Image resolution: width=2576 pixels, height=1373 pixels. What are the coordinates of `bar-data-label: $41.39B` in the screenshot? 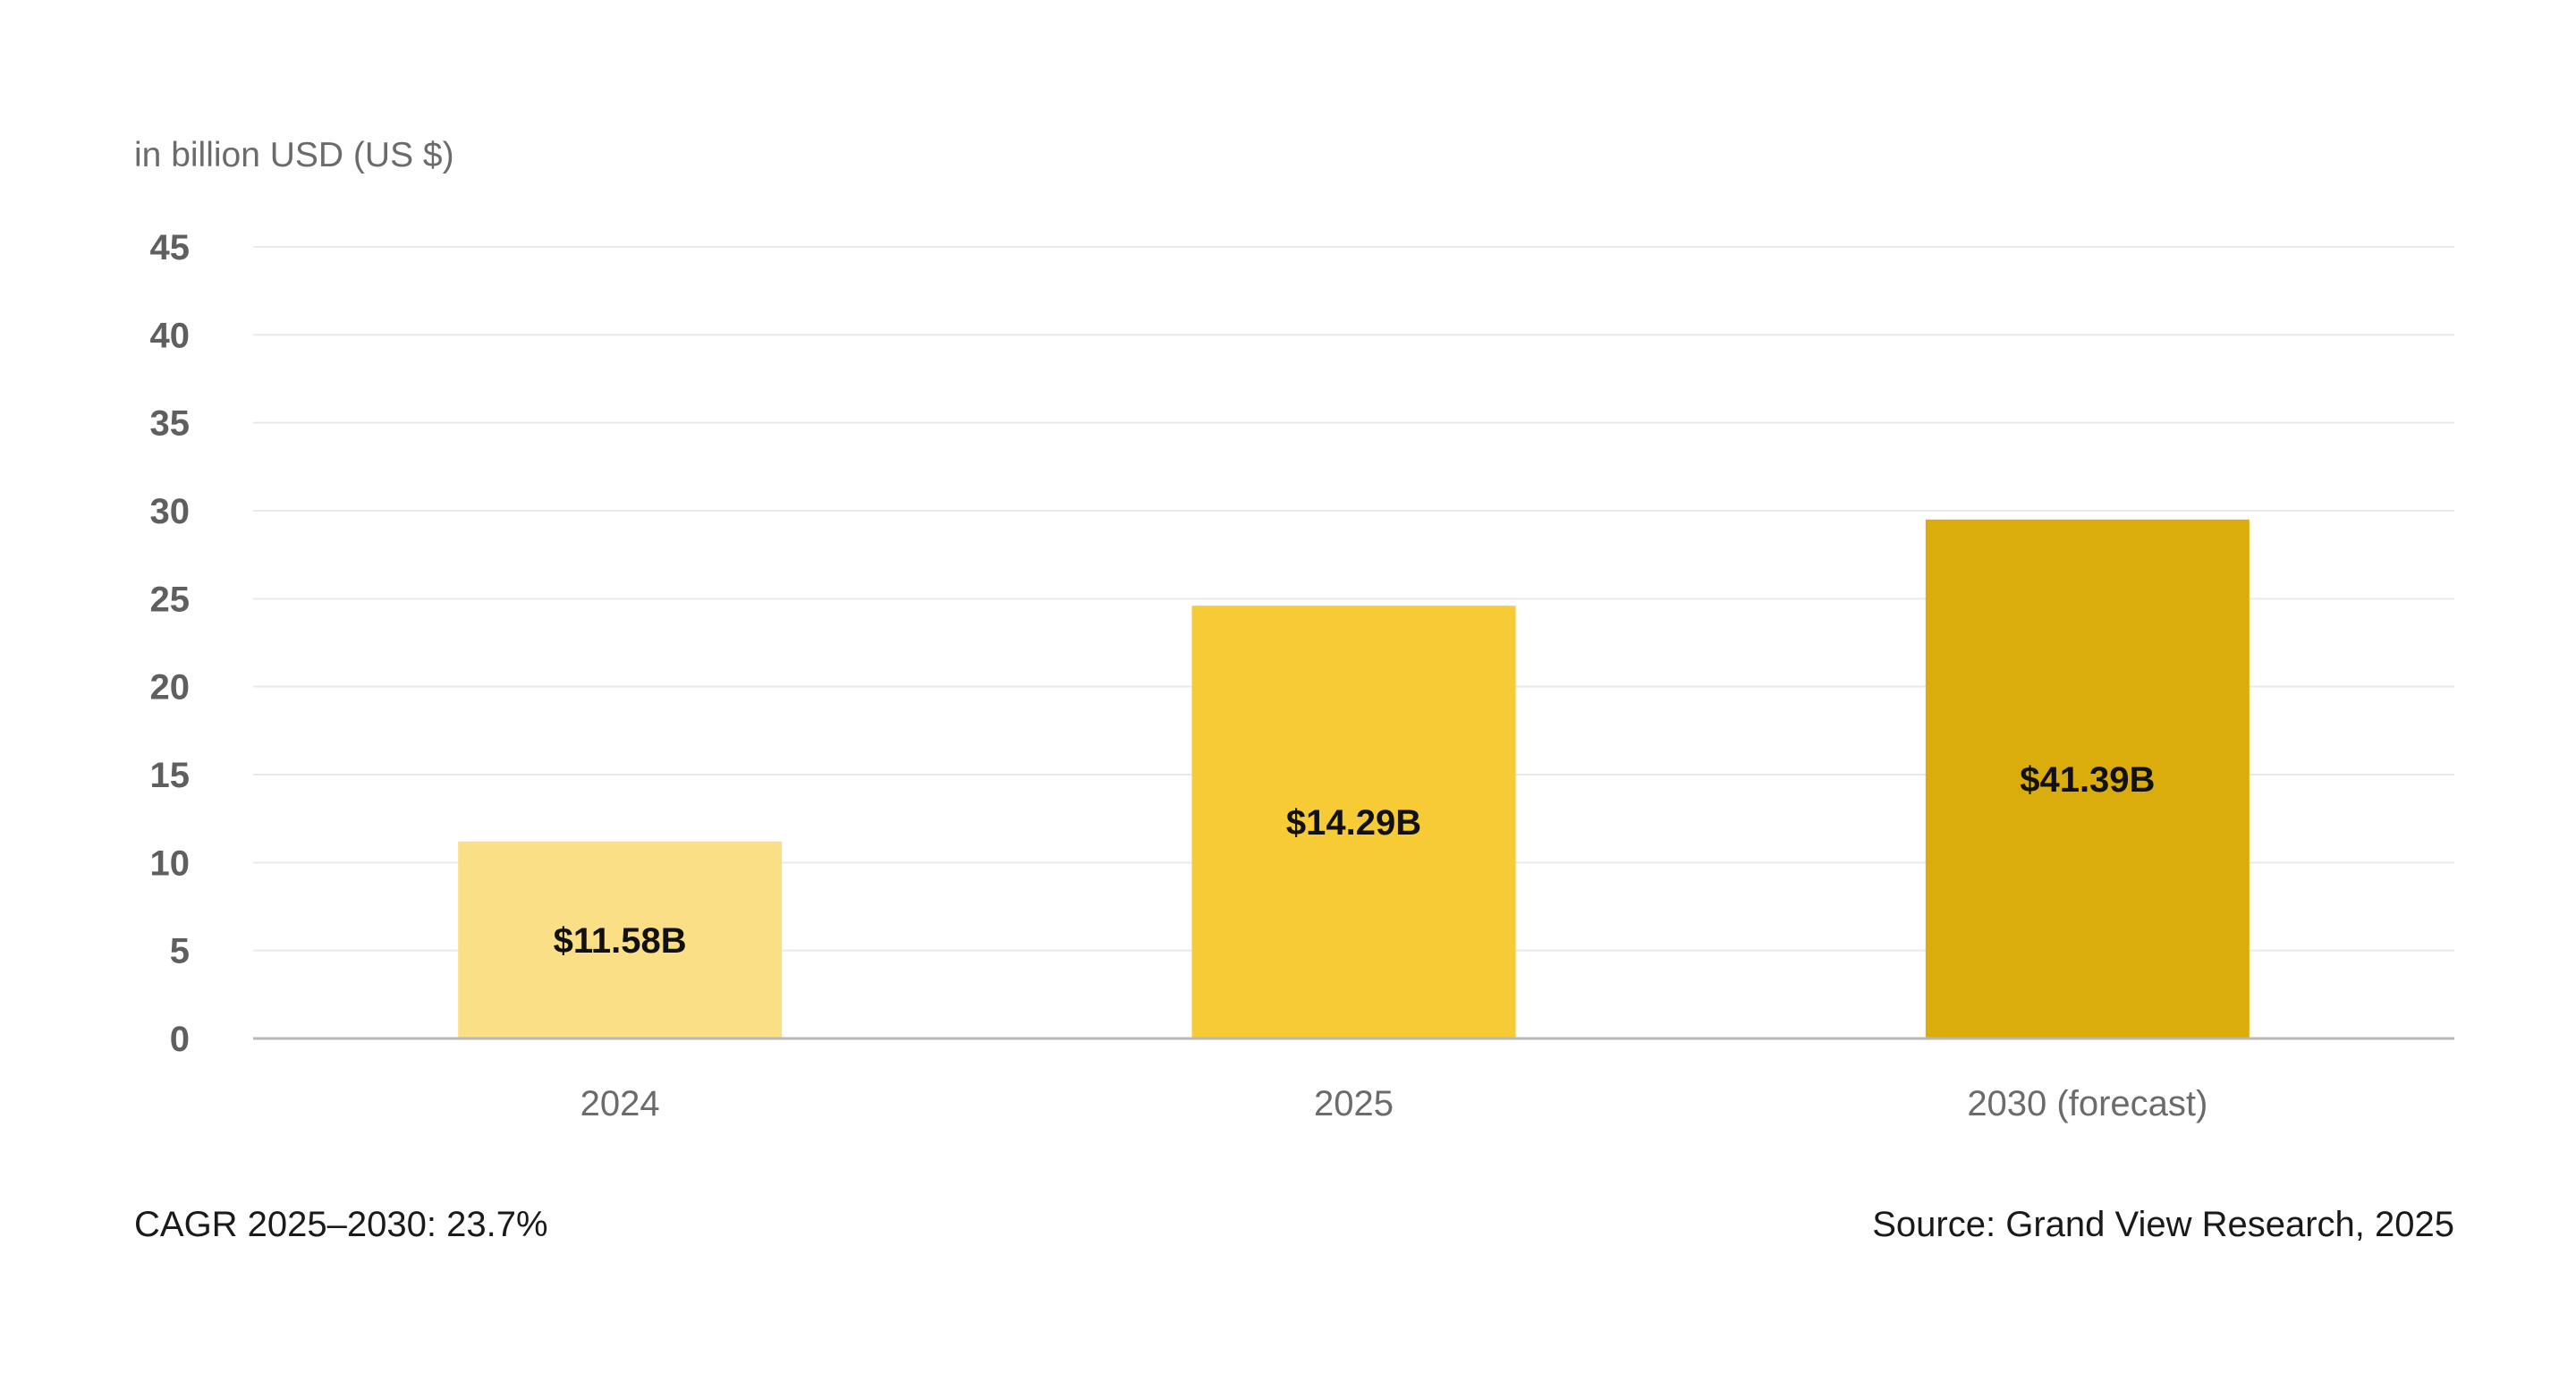 It's located at (2087, 780).